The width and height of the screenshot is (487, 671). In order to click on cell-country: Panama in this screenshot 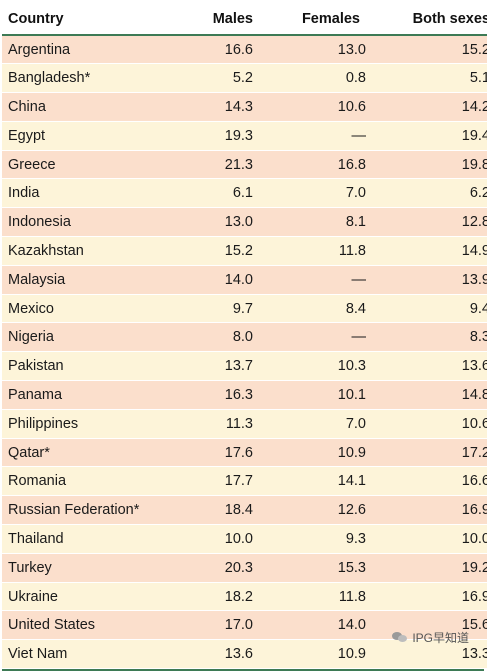, I will do `click(80, 395)`.